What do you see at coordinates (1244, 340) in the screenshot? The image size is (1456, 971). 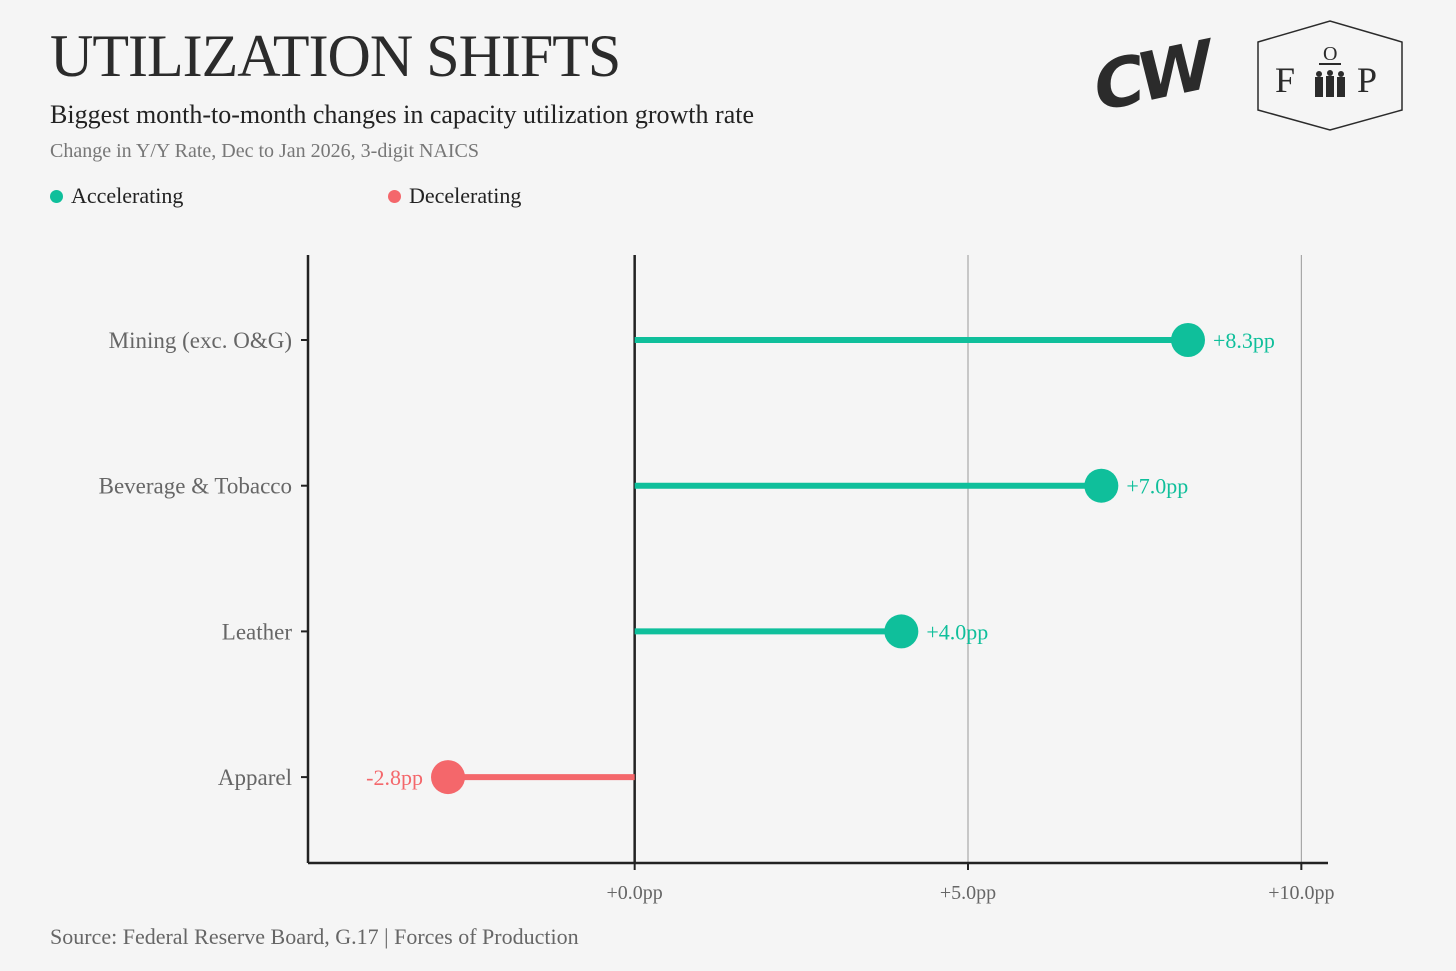 I see `data-label: +8.3pp` at bounding box center [1244, 340].